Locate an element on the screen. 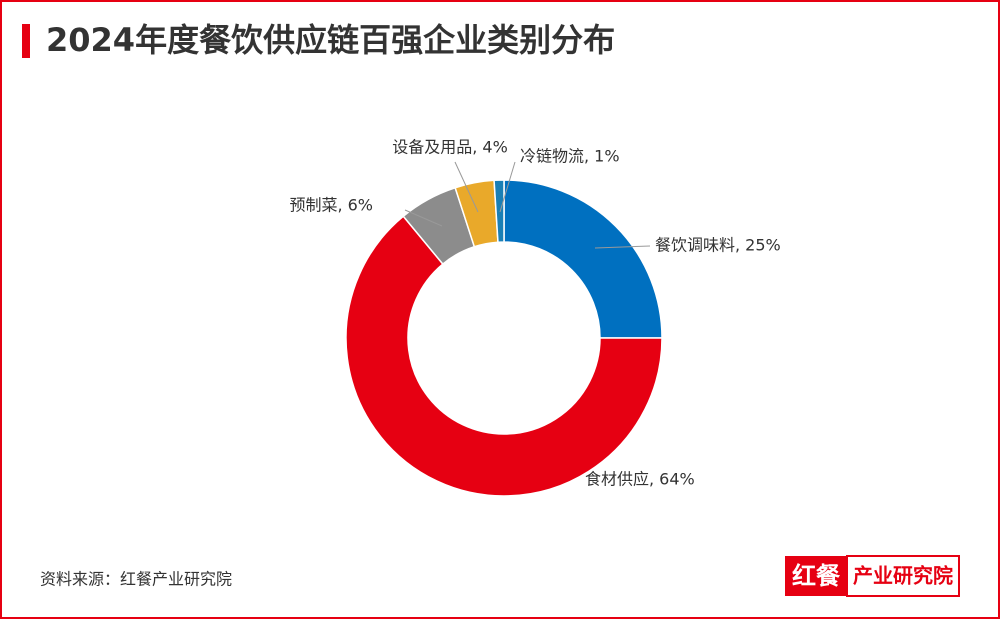  logo-right-box is located at coordinates (903, 576).